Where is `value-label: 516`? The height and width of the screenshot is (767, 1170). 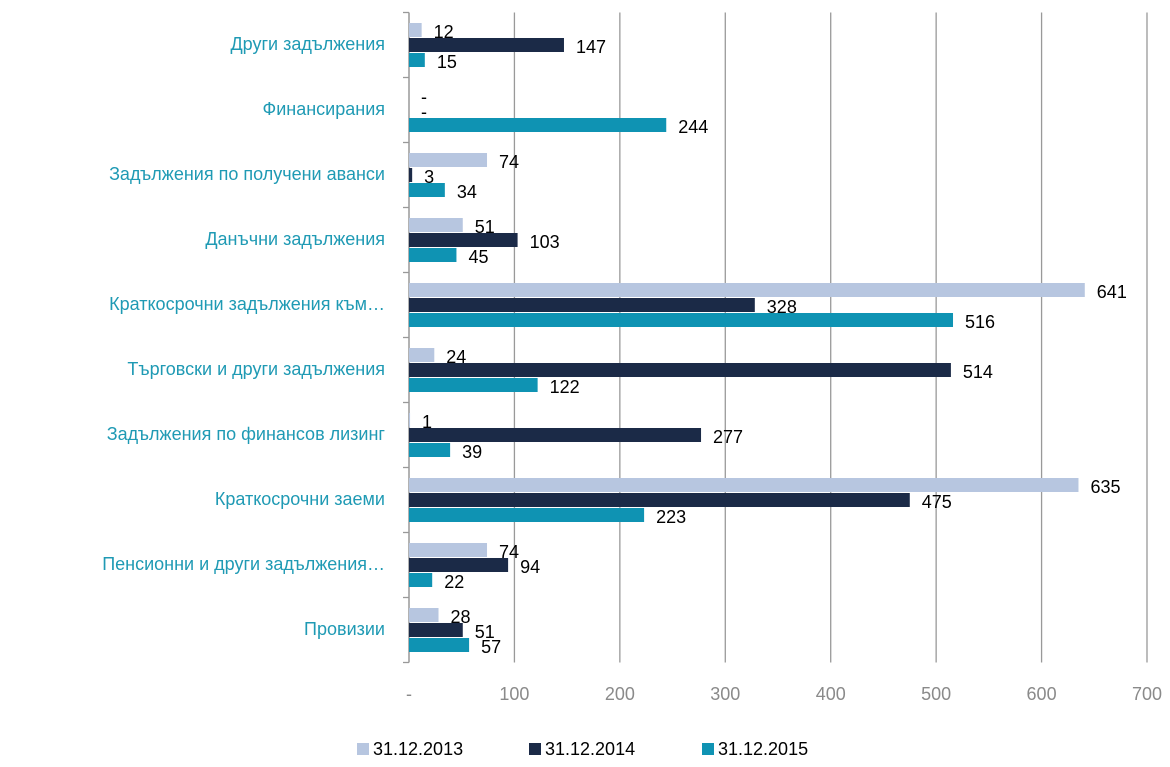
value-label: 516 is located at coordinates (980, 322).